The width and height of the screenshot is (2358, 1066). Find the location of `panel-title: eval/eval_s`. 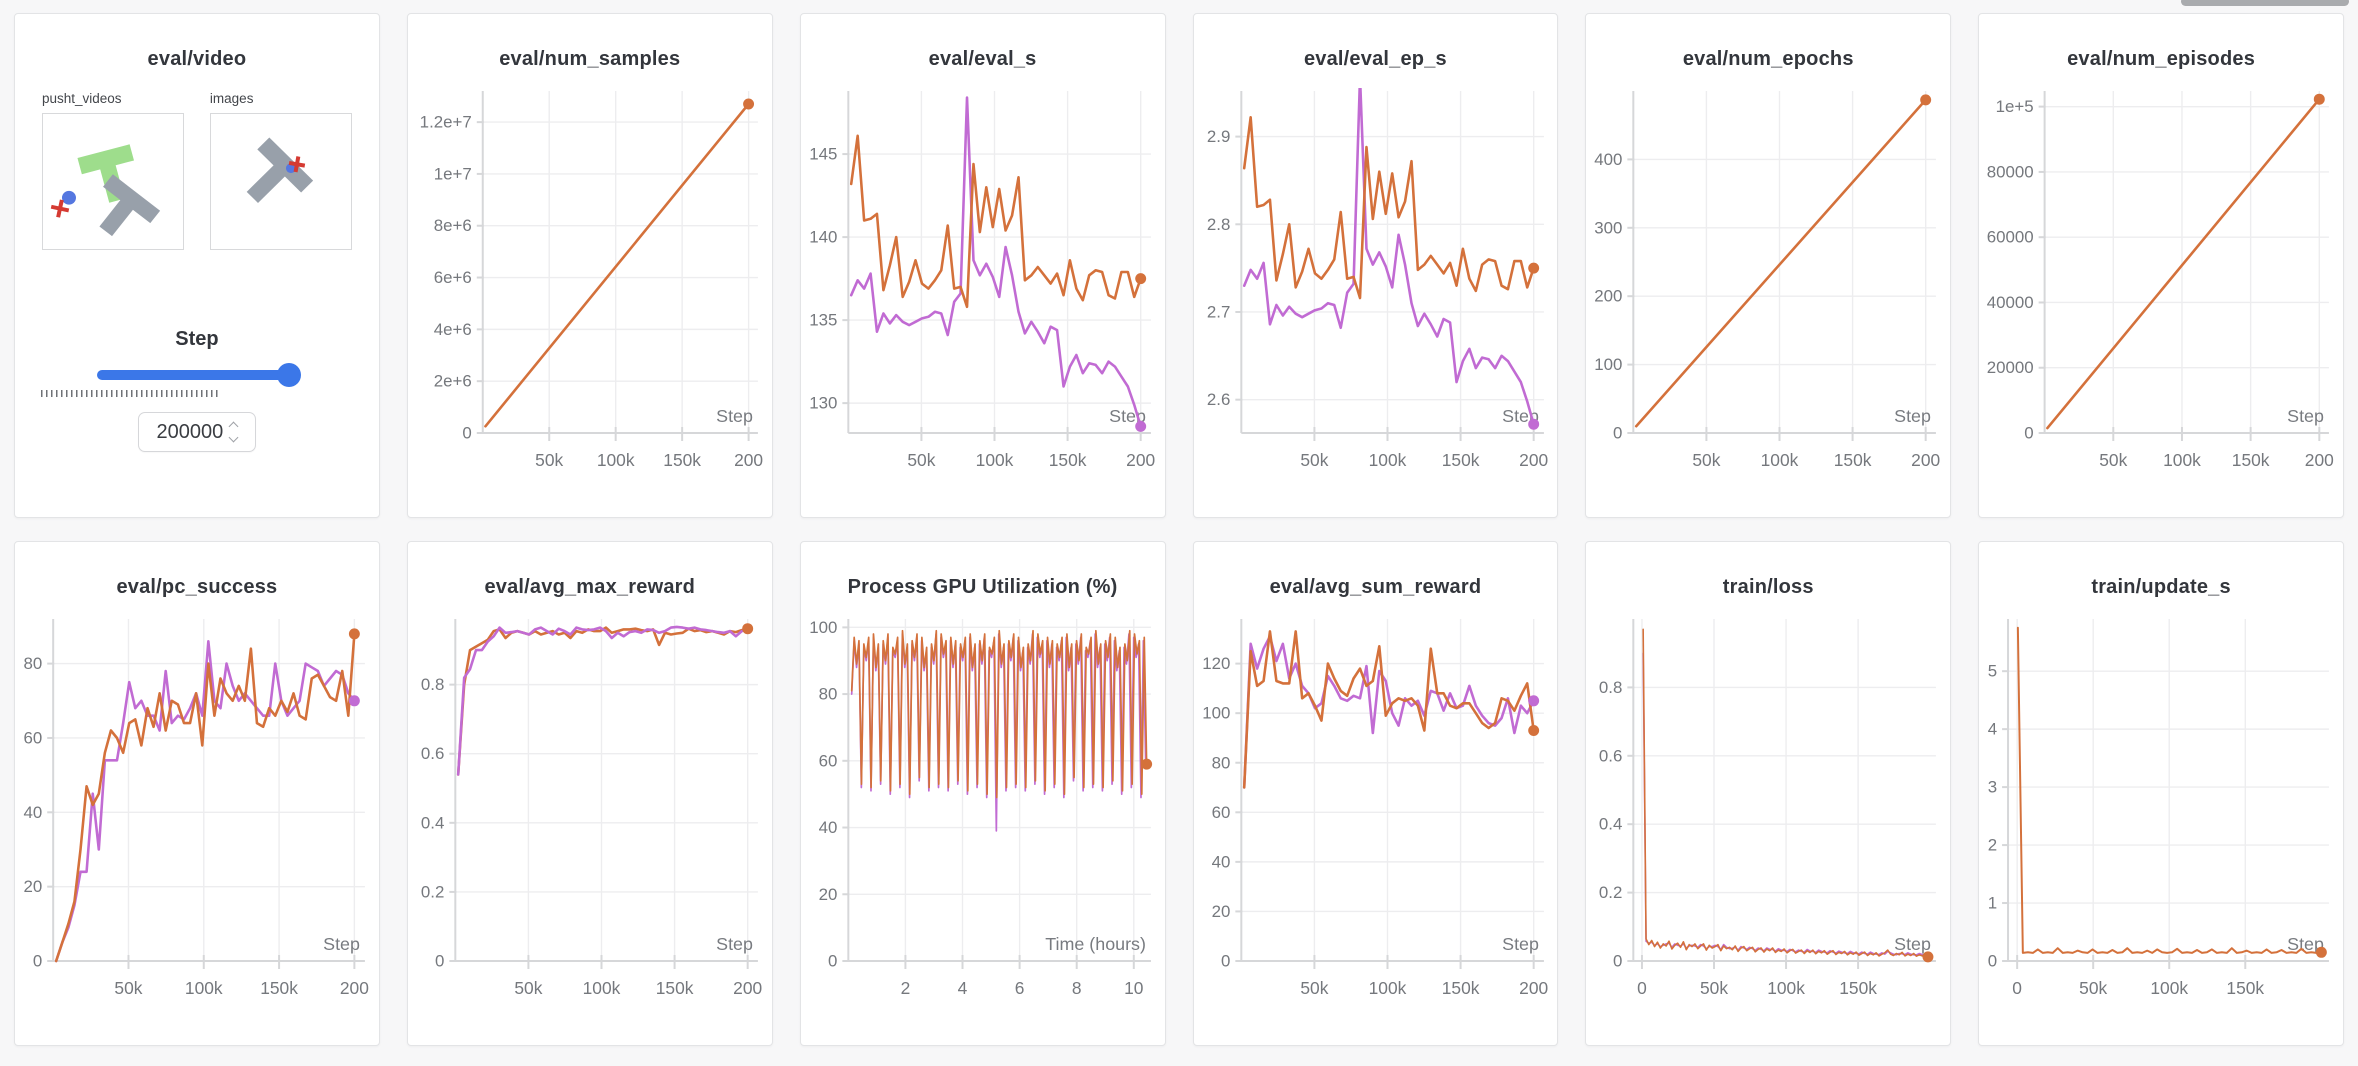

panel-title: eval/eval_s is located at coordinates (982, 59).